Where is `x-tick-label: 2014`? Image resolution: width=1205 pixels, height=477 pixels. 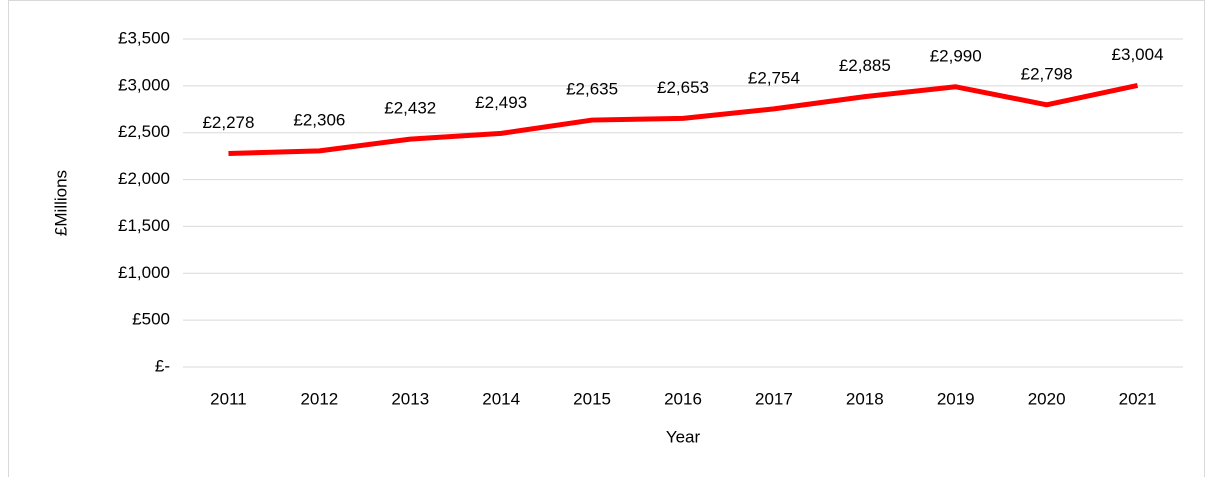 x-tick-label: 2014 is located at coordinates (501, 398).